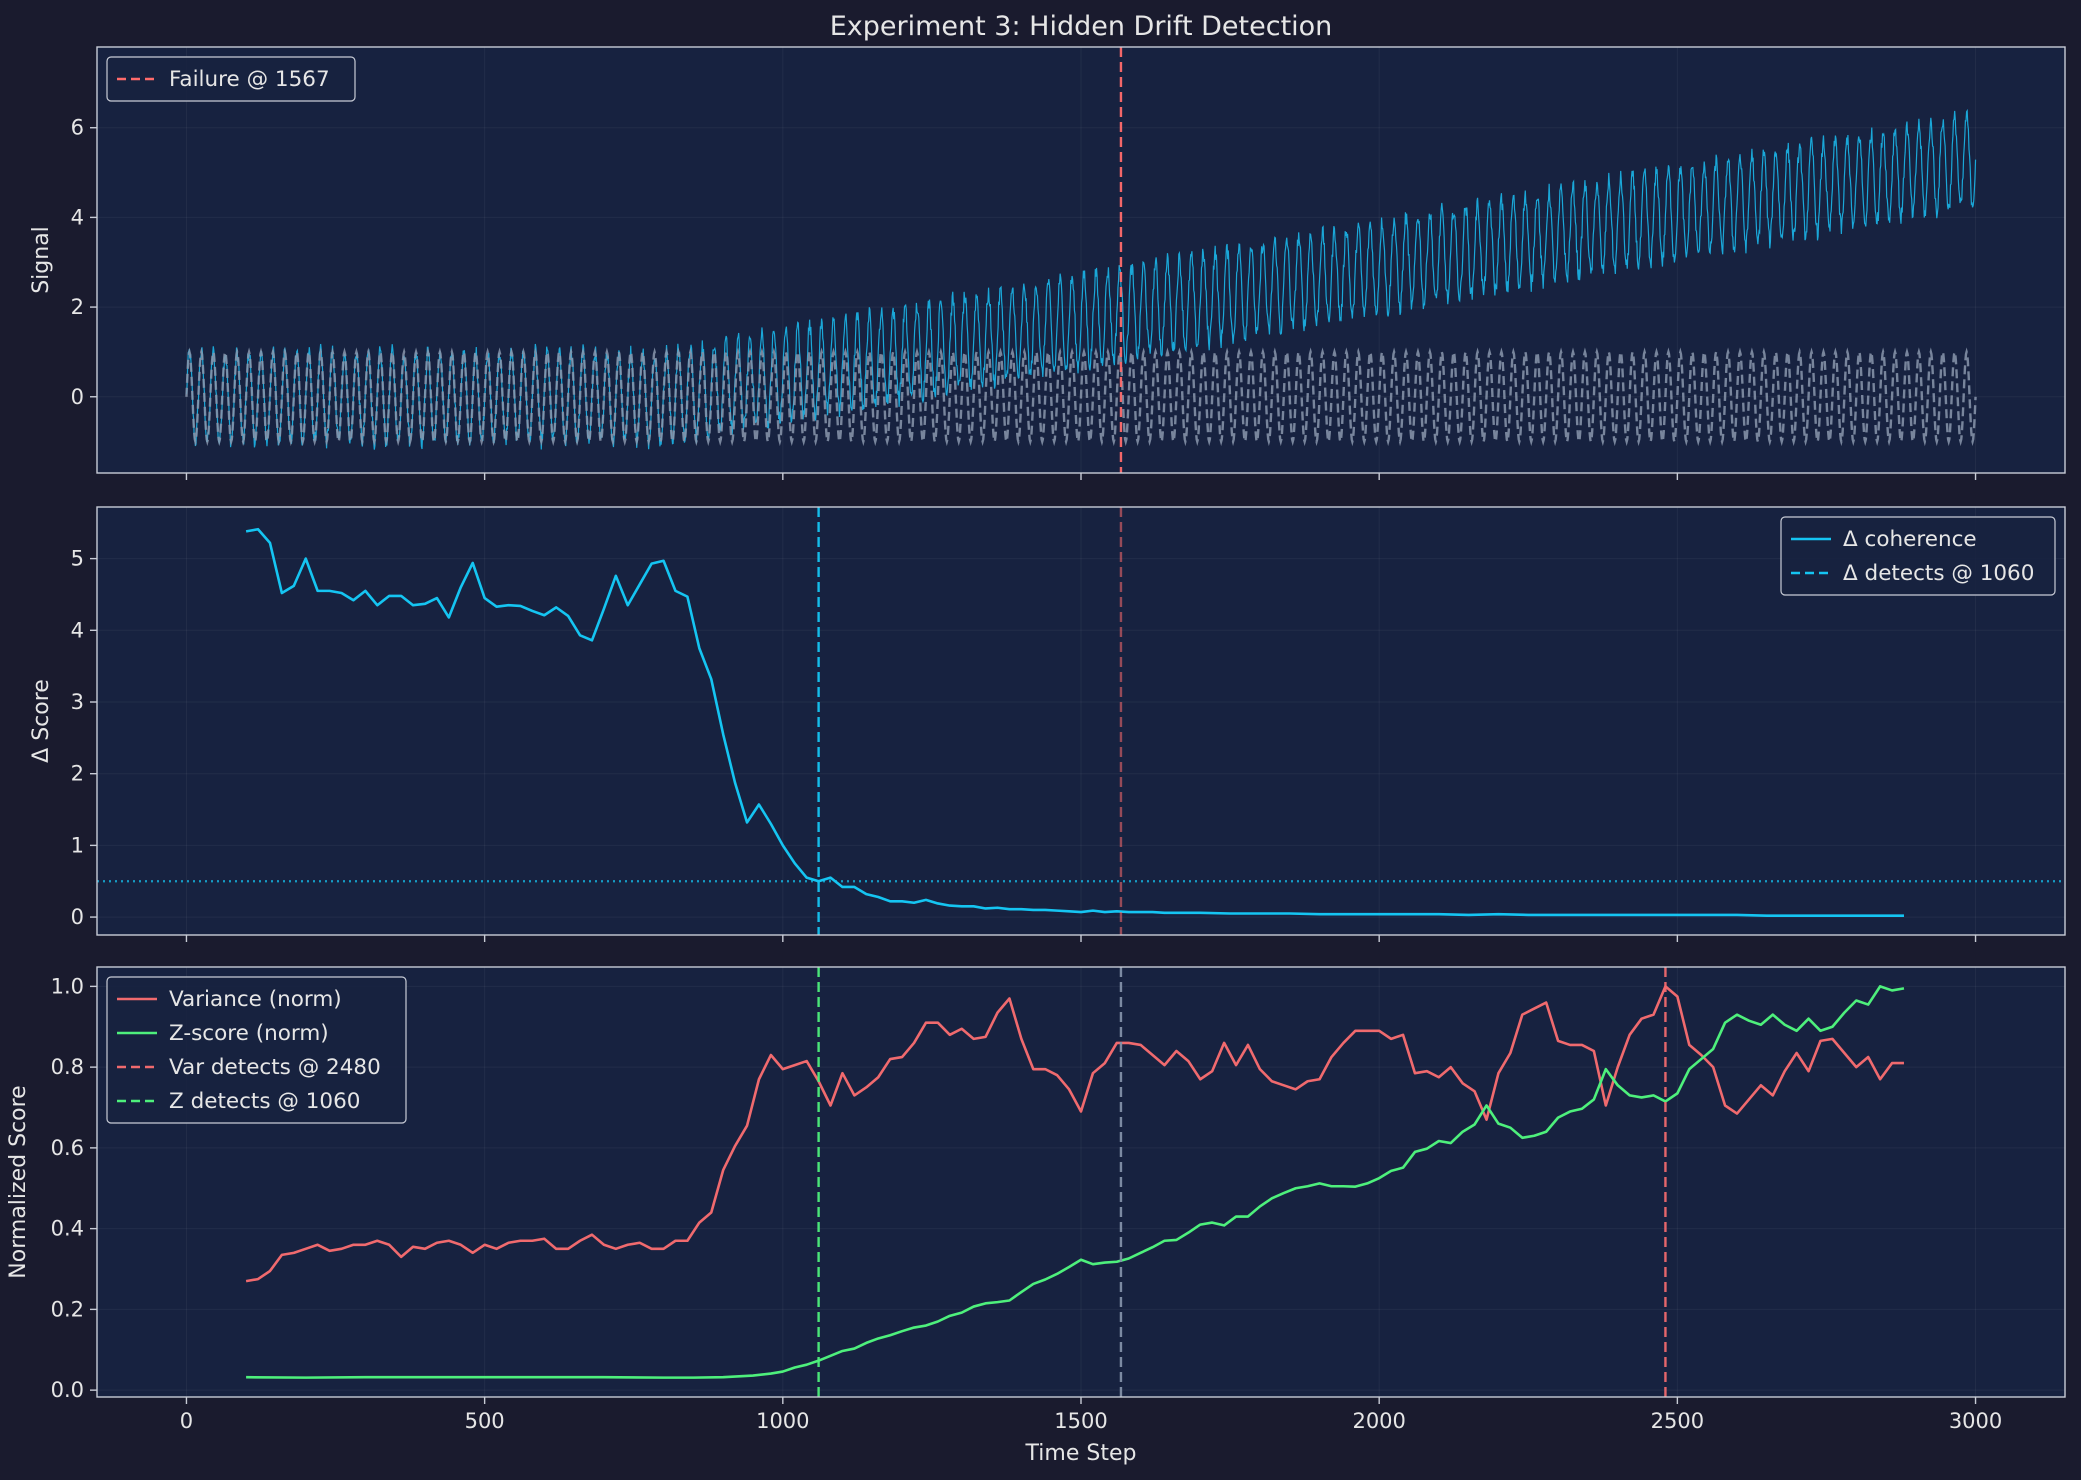 This screenshot has width=2081, height=1480. What do you see at coordinates (1081, 1453) in the screenshot?
I see `x-axis-label: Time Step` at bounding box center [1081, 1453].